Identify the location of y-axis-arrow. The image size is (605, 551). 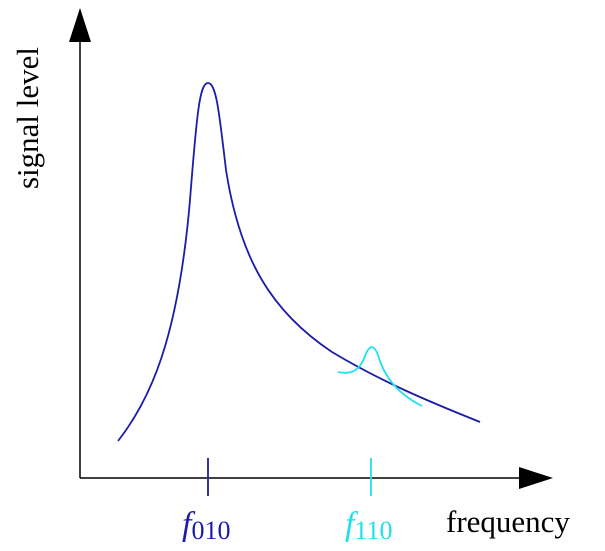
(80, 25).